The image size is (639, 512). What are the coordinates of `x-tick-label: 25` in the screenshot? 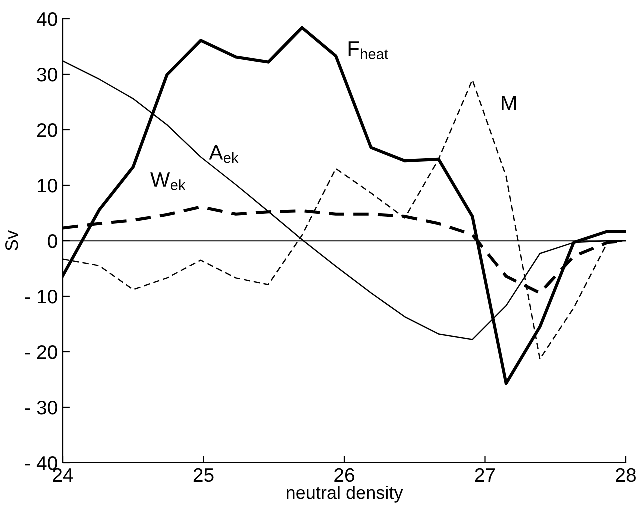 It's located at (204, 475).